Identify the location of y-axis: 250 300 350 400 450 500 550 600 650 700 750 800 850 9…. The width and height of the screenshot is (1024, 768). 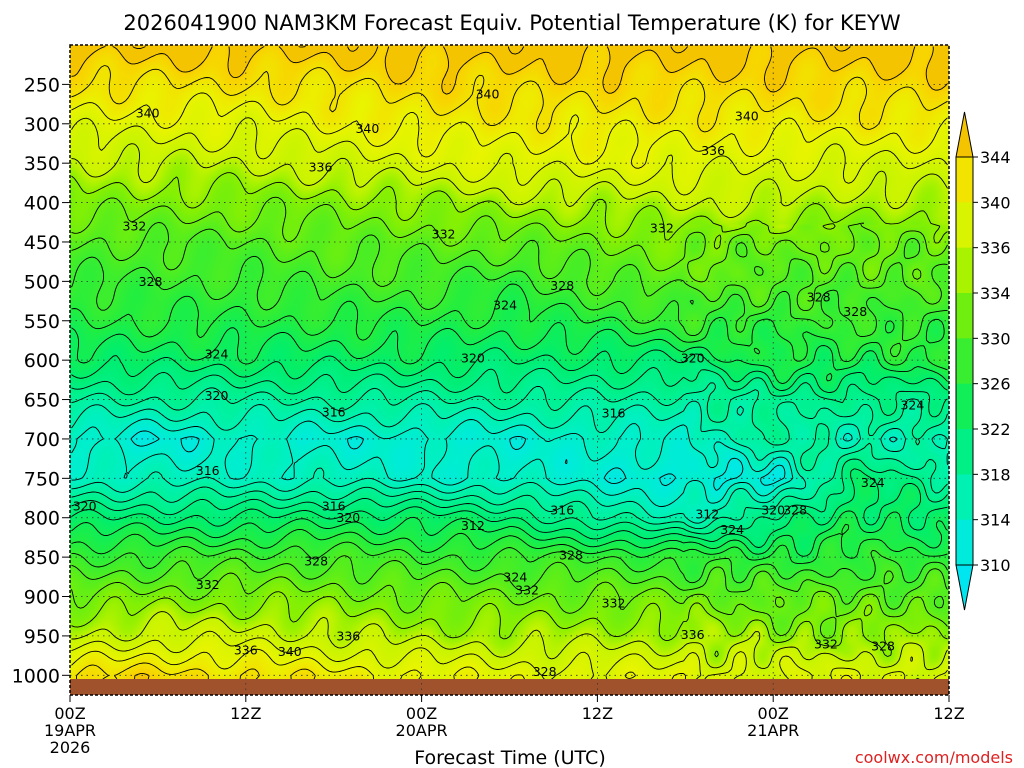
(41, 380).